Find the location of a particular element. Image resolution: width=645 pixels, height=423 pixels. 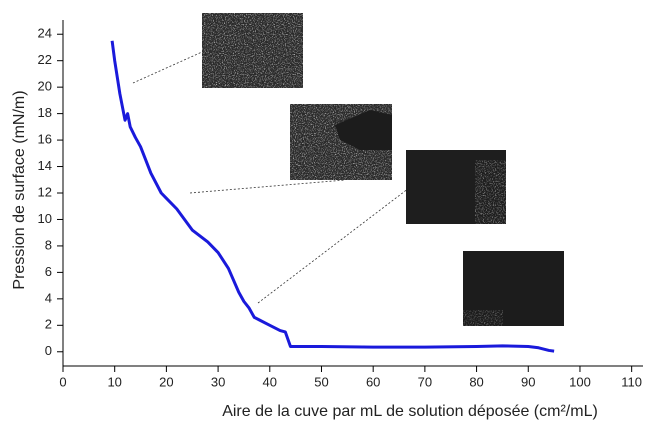

y-tick-label: 20 is located at coordinates (45, 86).